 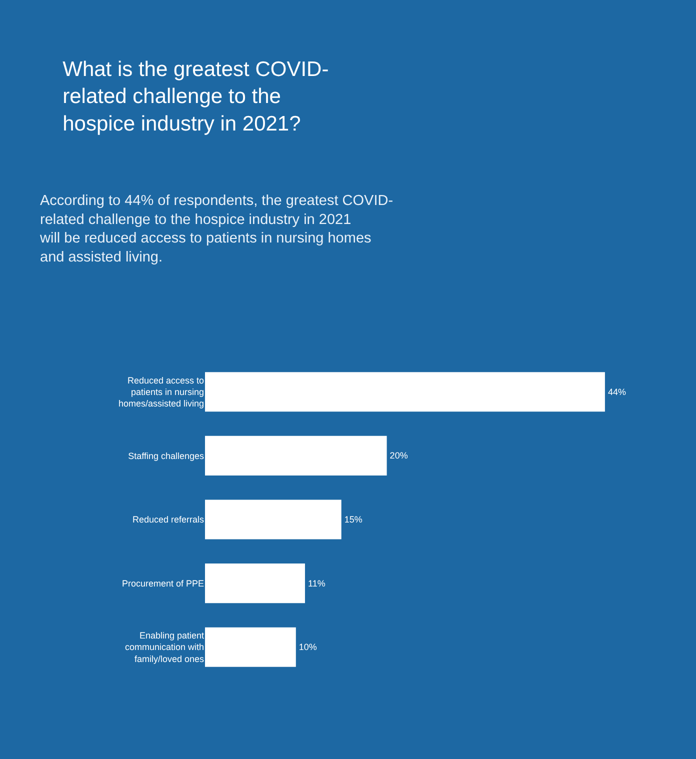 I want to click on data-label: 15%, so click(x=353, y=519).